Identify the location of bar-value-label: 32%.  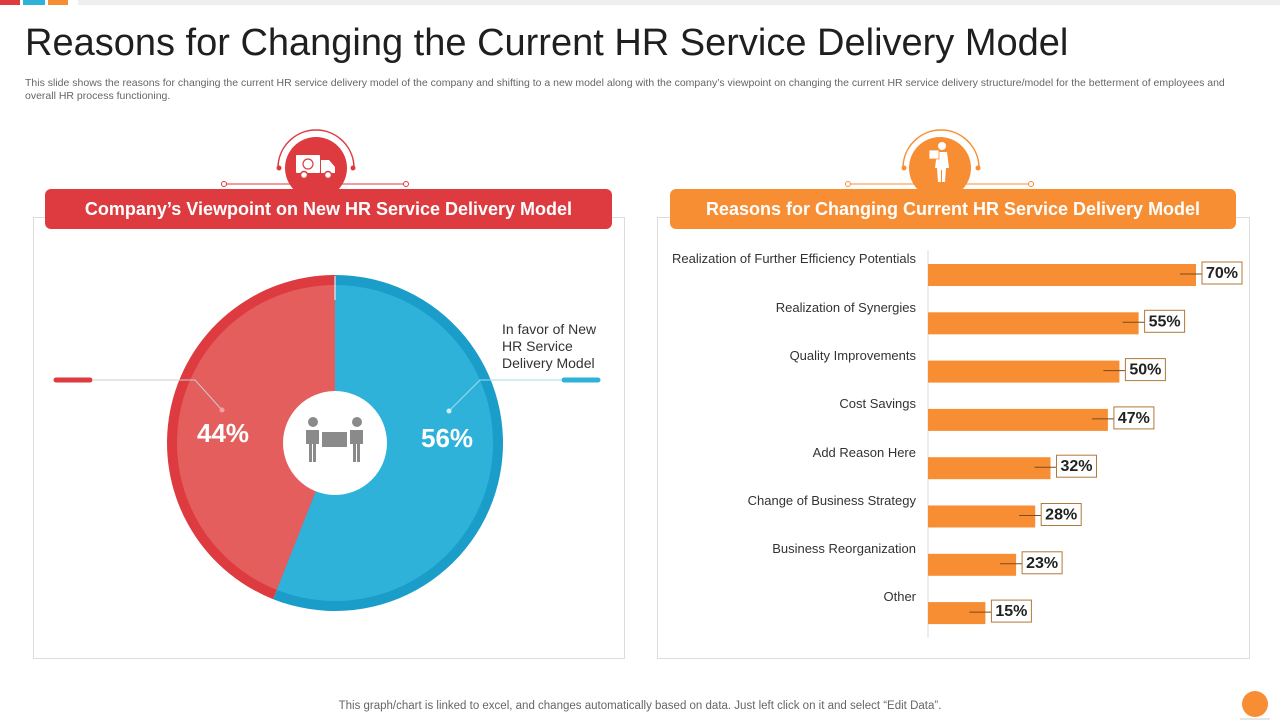
(1076, 466).